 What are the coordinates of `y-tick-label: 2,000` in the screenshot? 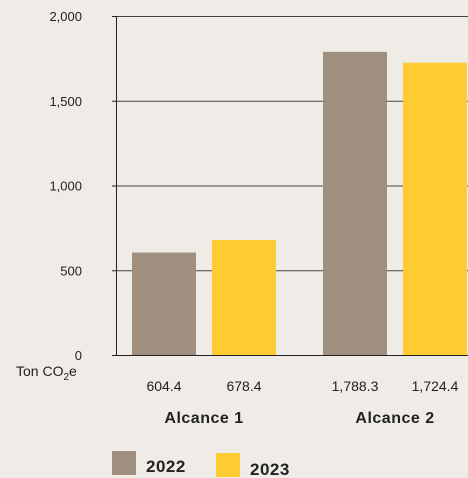 It's located at (65, 16).